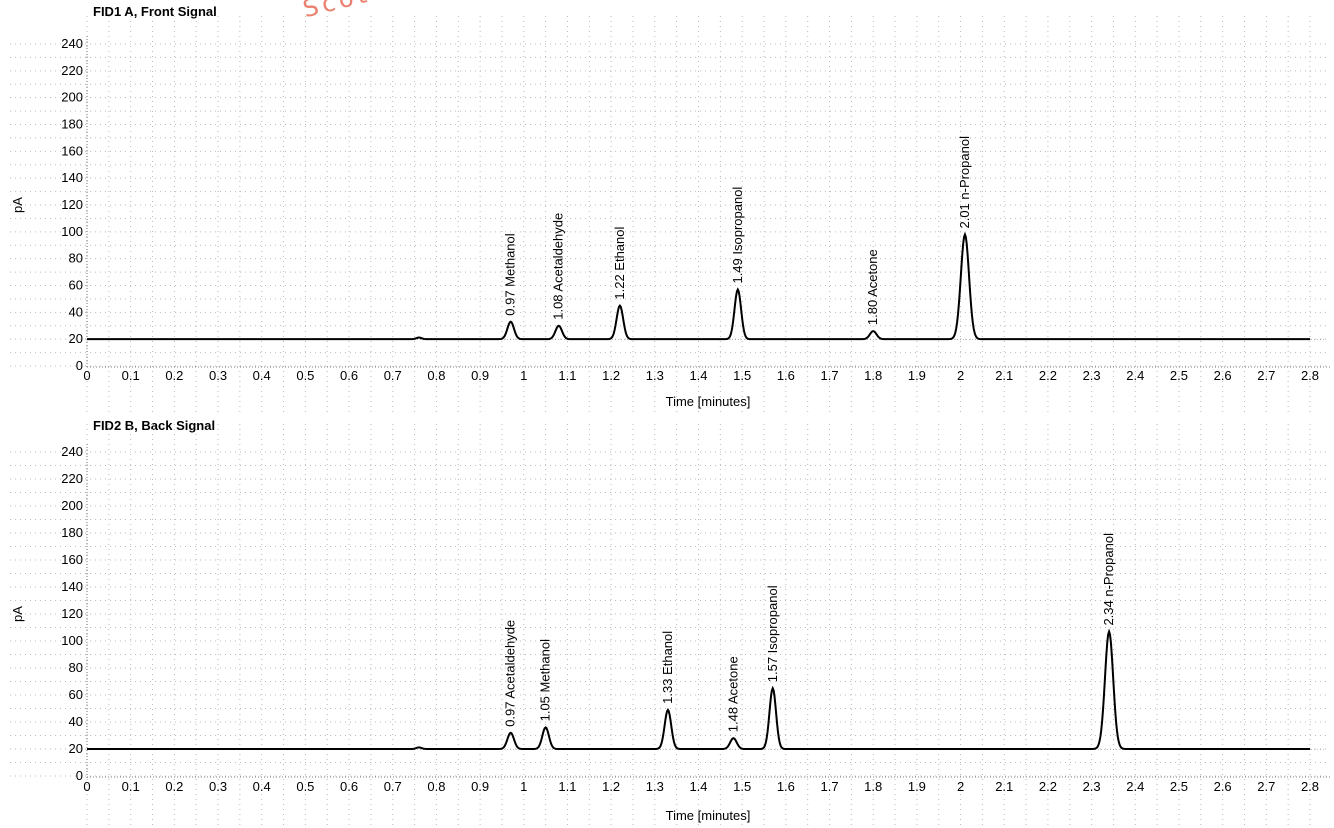 The width and height of the screenshot is (1334, 828). What do you see at coordinates (960, 786) in the screenshot?
I see `x-tick-label: 2` at bounding box center [960, 786].